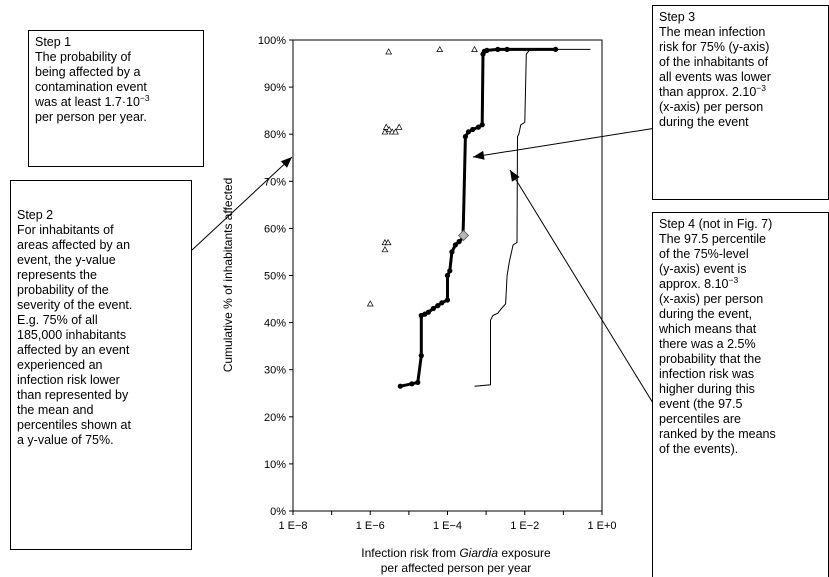 The width and height of the screenshot is (829, 577). Describe the element at coordinates (57, 275) in the screenshot. I see `step2-line: represents the` at that location.